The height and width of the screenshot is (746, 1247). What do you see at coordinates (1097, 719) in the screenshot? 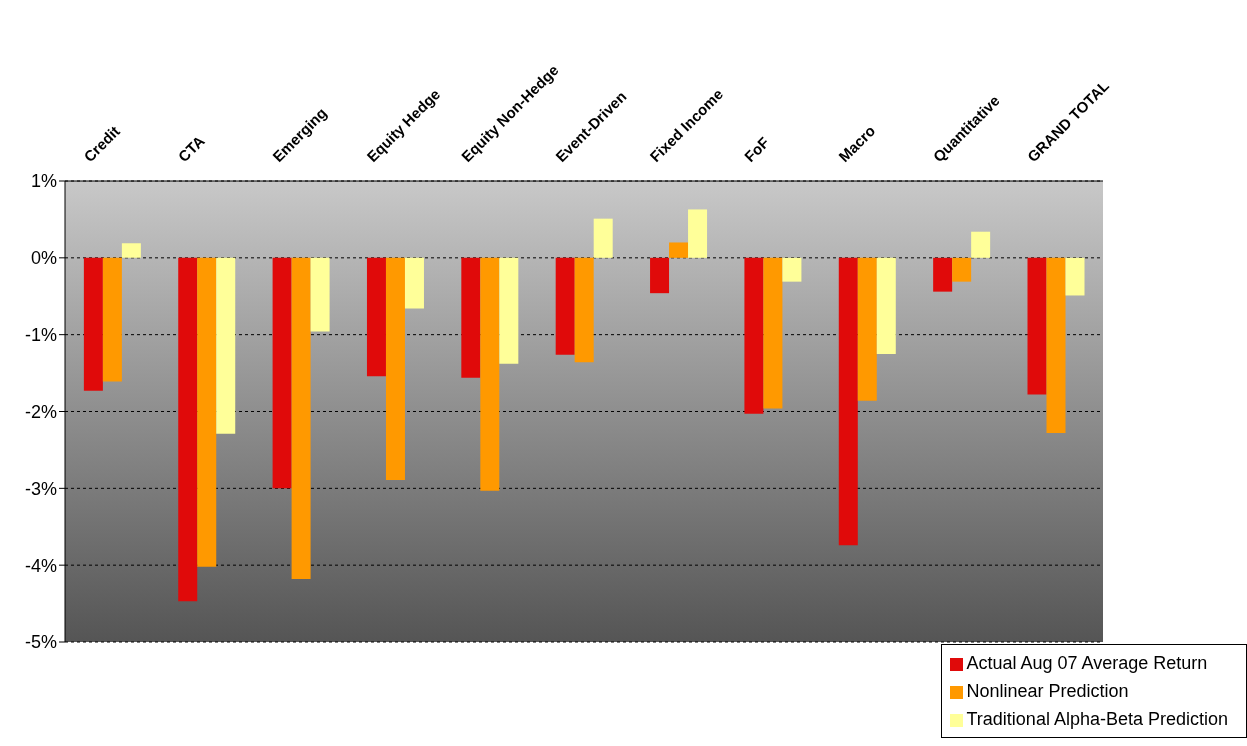
I see `legend-label: Traditional Alpha-Beta Prediction` at bounding box center [1097, 719].